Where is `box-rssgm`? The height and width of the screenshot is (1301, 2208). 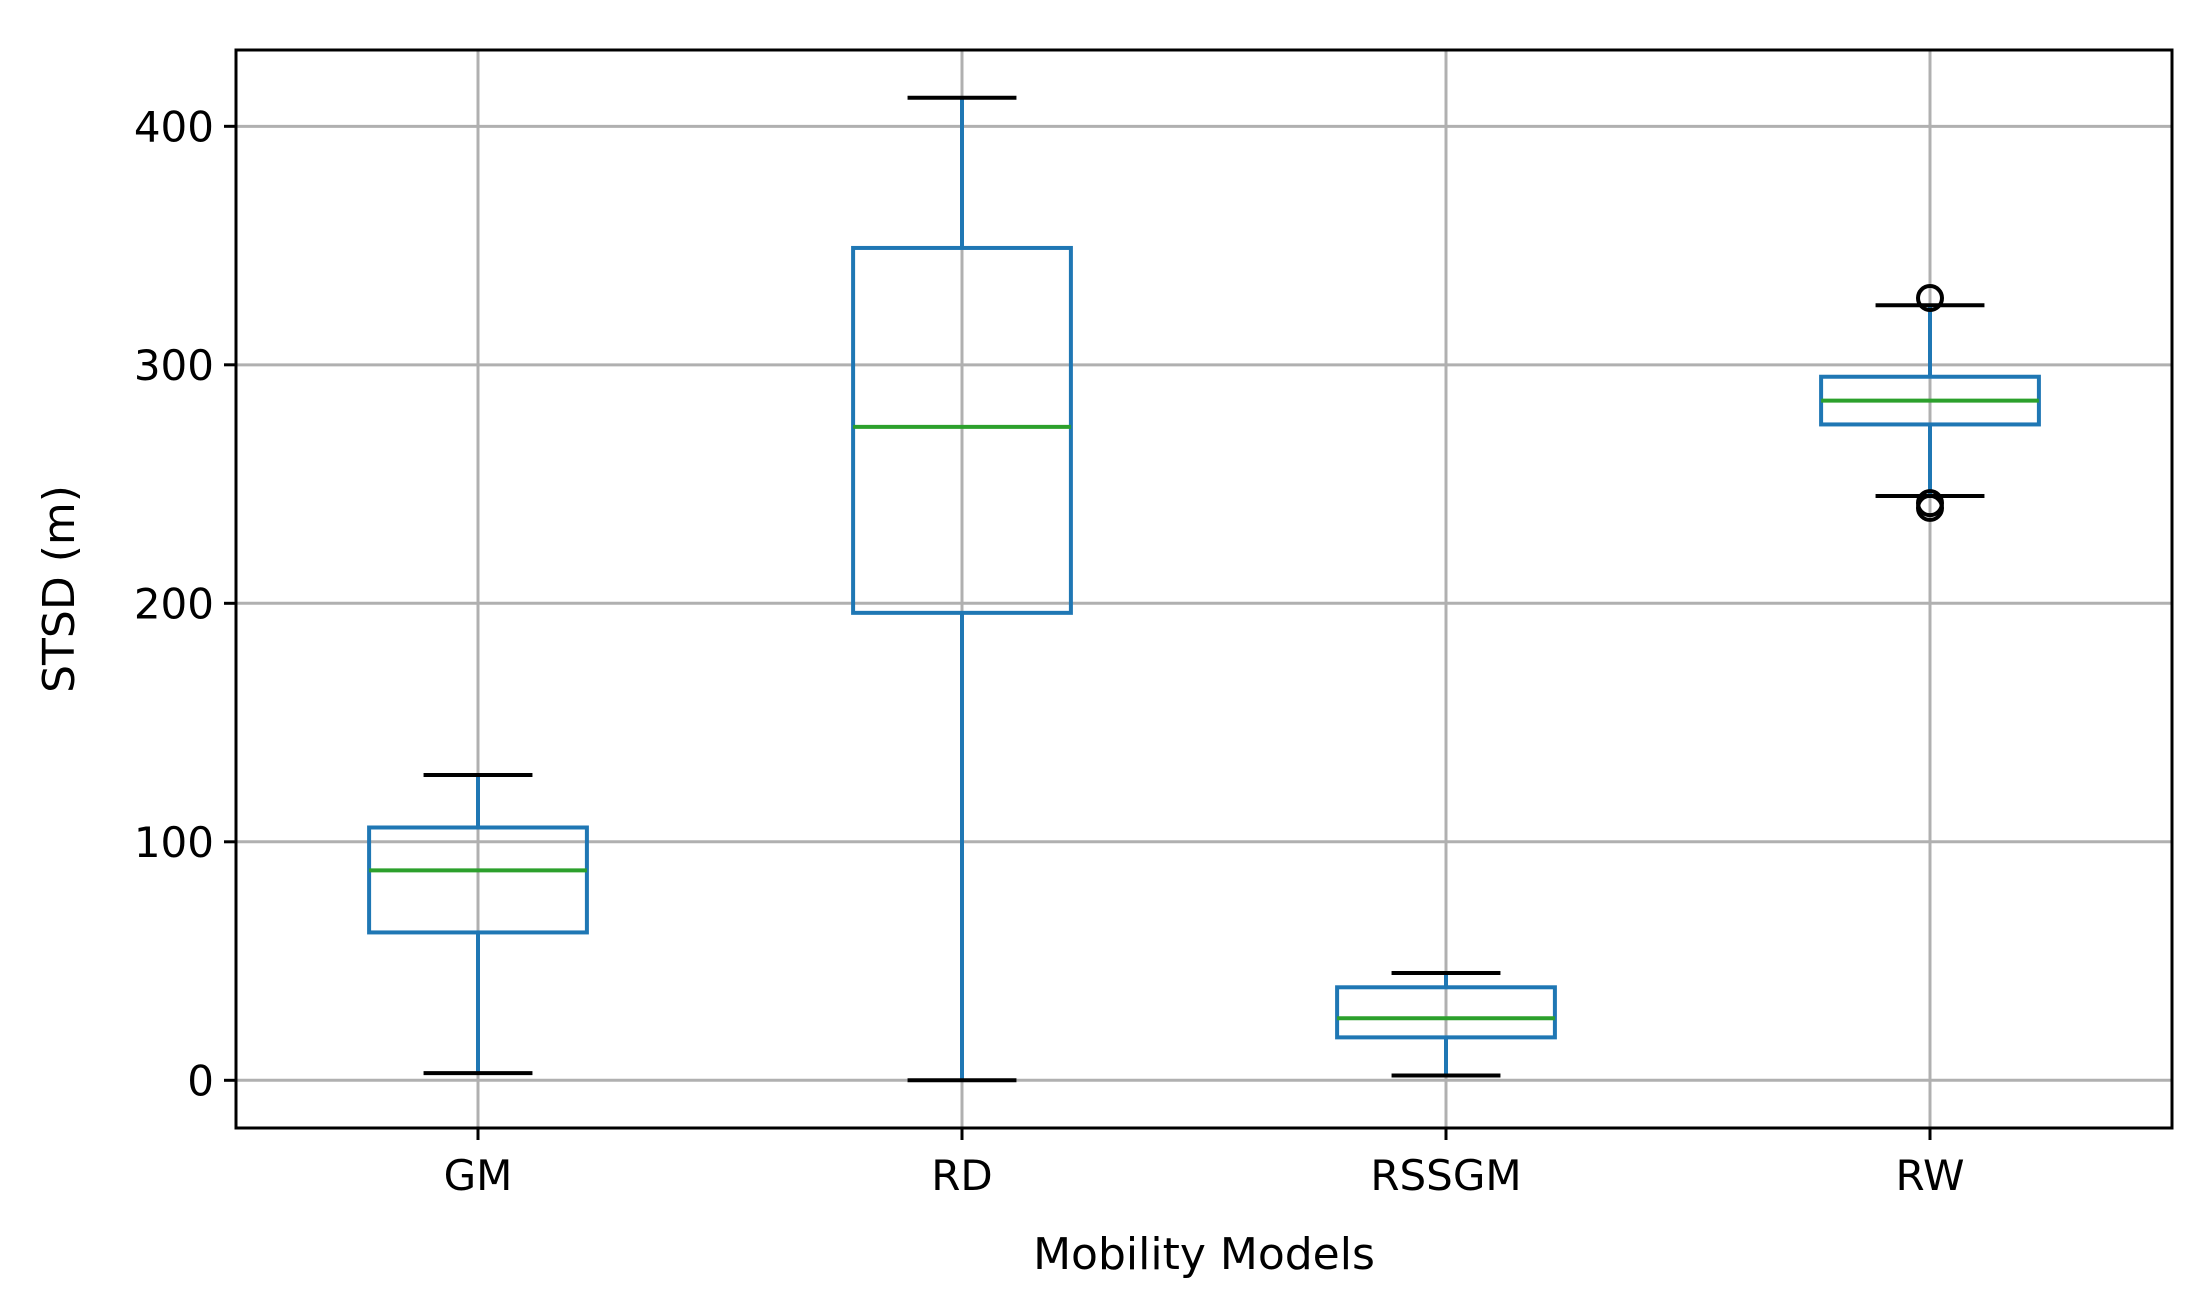
box-rssgm is located at coordinates (1446, 1024).